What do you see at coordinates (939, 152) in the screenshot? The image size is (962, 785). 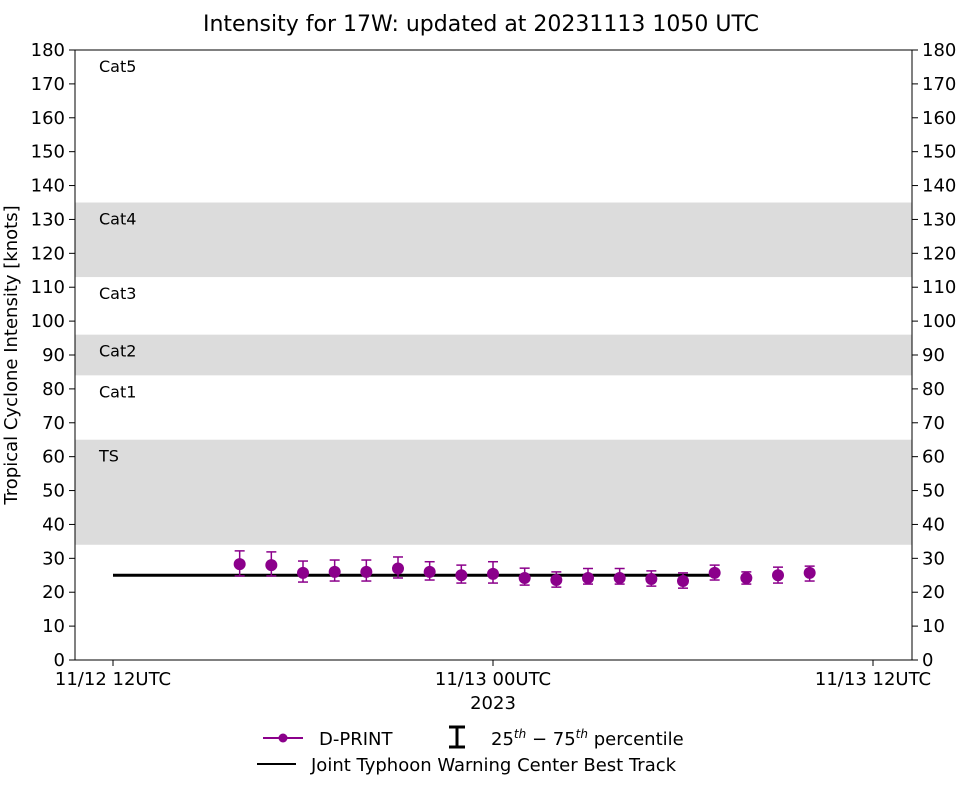 I see `y-tick-label-right: 150` at bounding box center [939, 152].